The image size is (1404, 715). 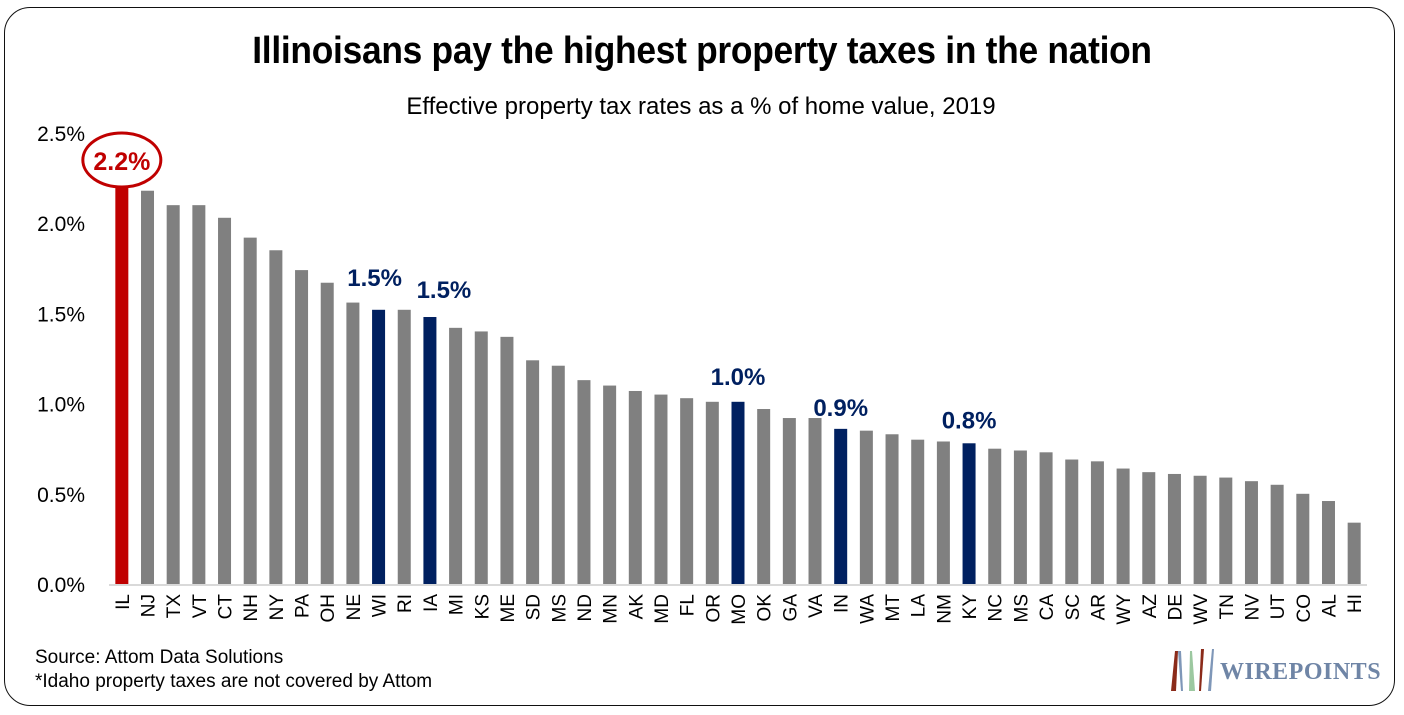 What do you see at coordinates (456, 455) in the screenshot?
I see `bar-mi` at bounding box center [456, 455].